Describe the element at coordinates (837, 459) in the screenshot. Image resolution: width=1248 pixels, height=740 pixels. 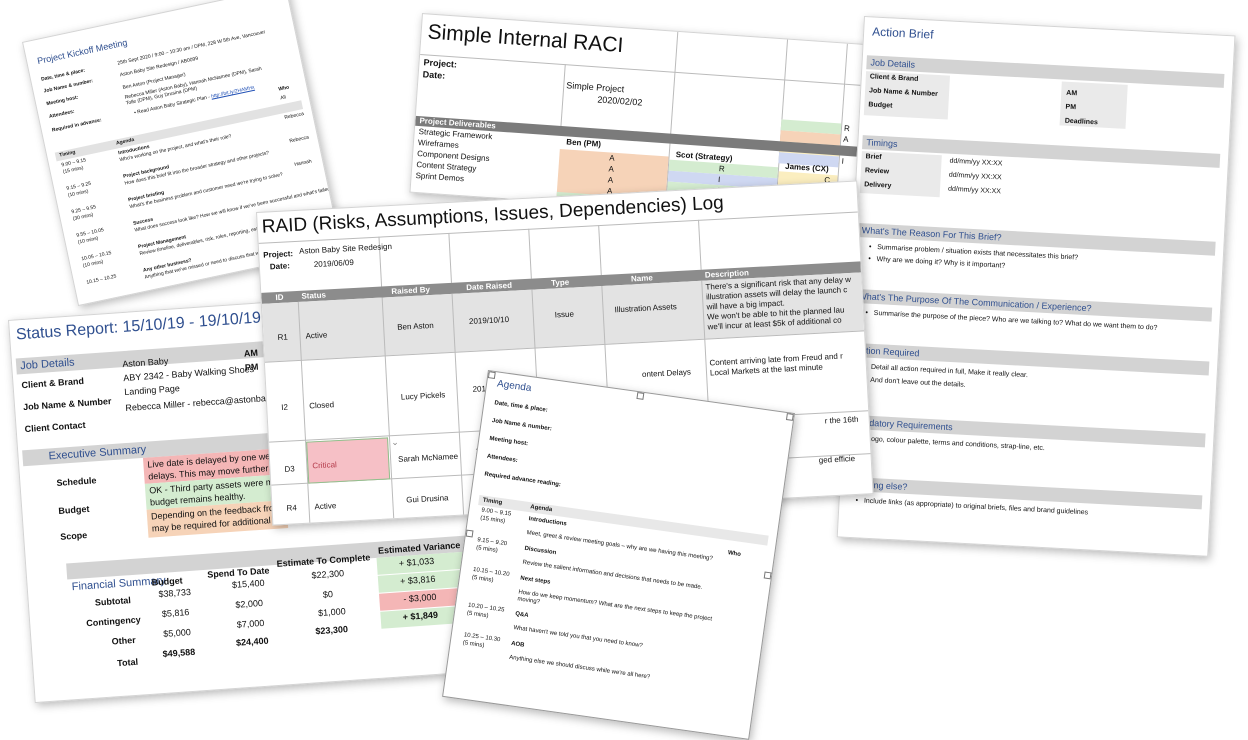
I see `raid-desc: ged efficie` at that location.